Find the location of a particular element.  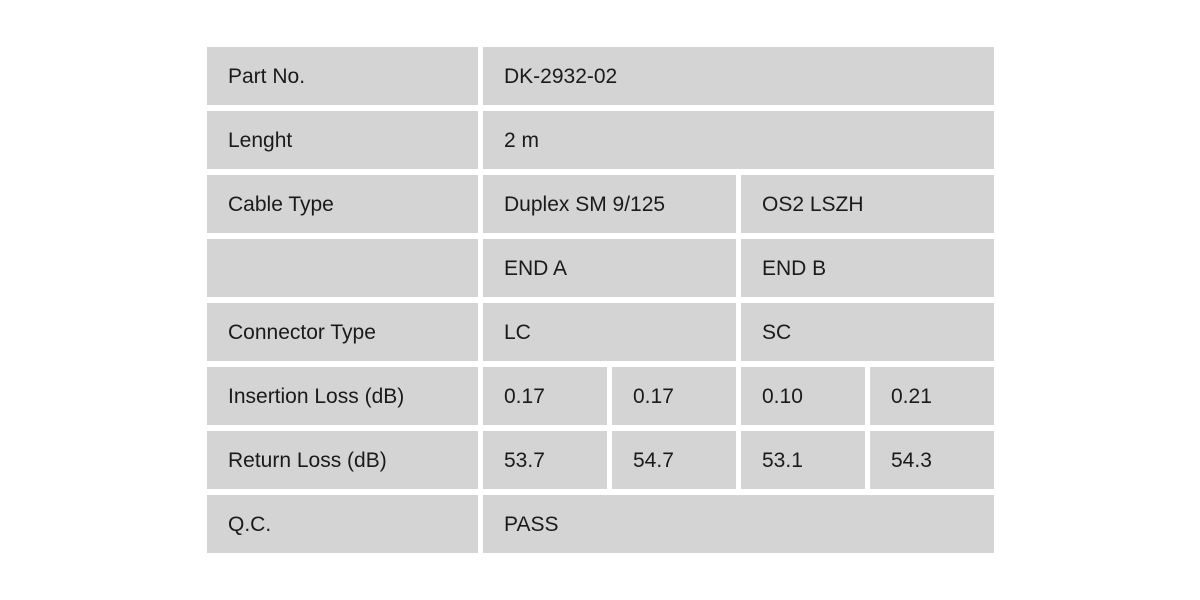

value-insertion-loss-a2: 0.17 is located at coordinates (674, 396).